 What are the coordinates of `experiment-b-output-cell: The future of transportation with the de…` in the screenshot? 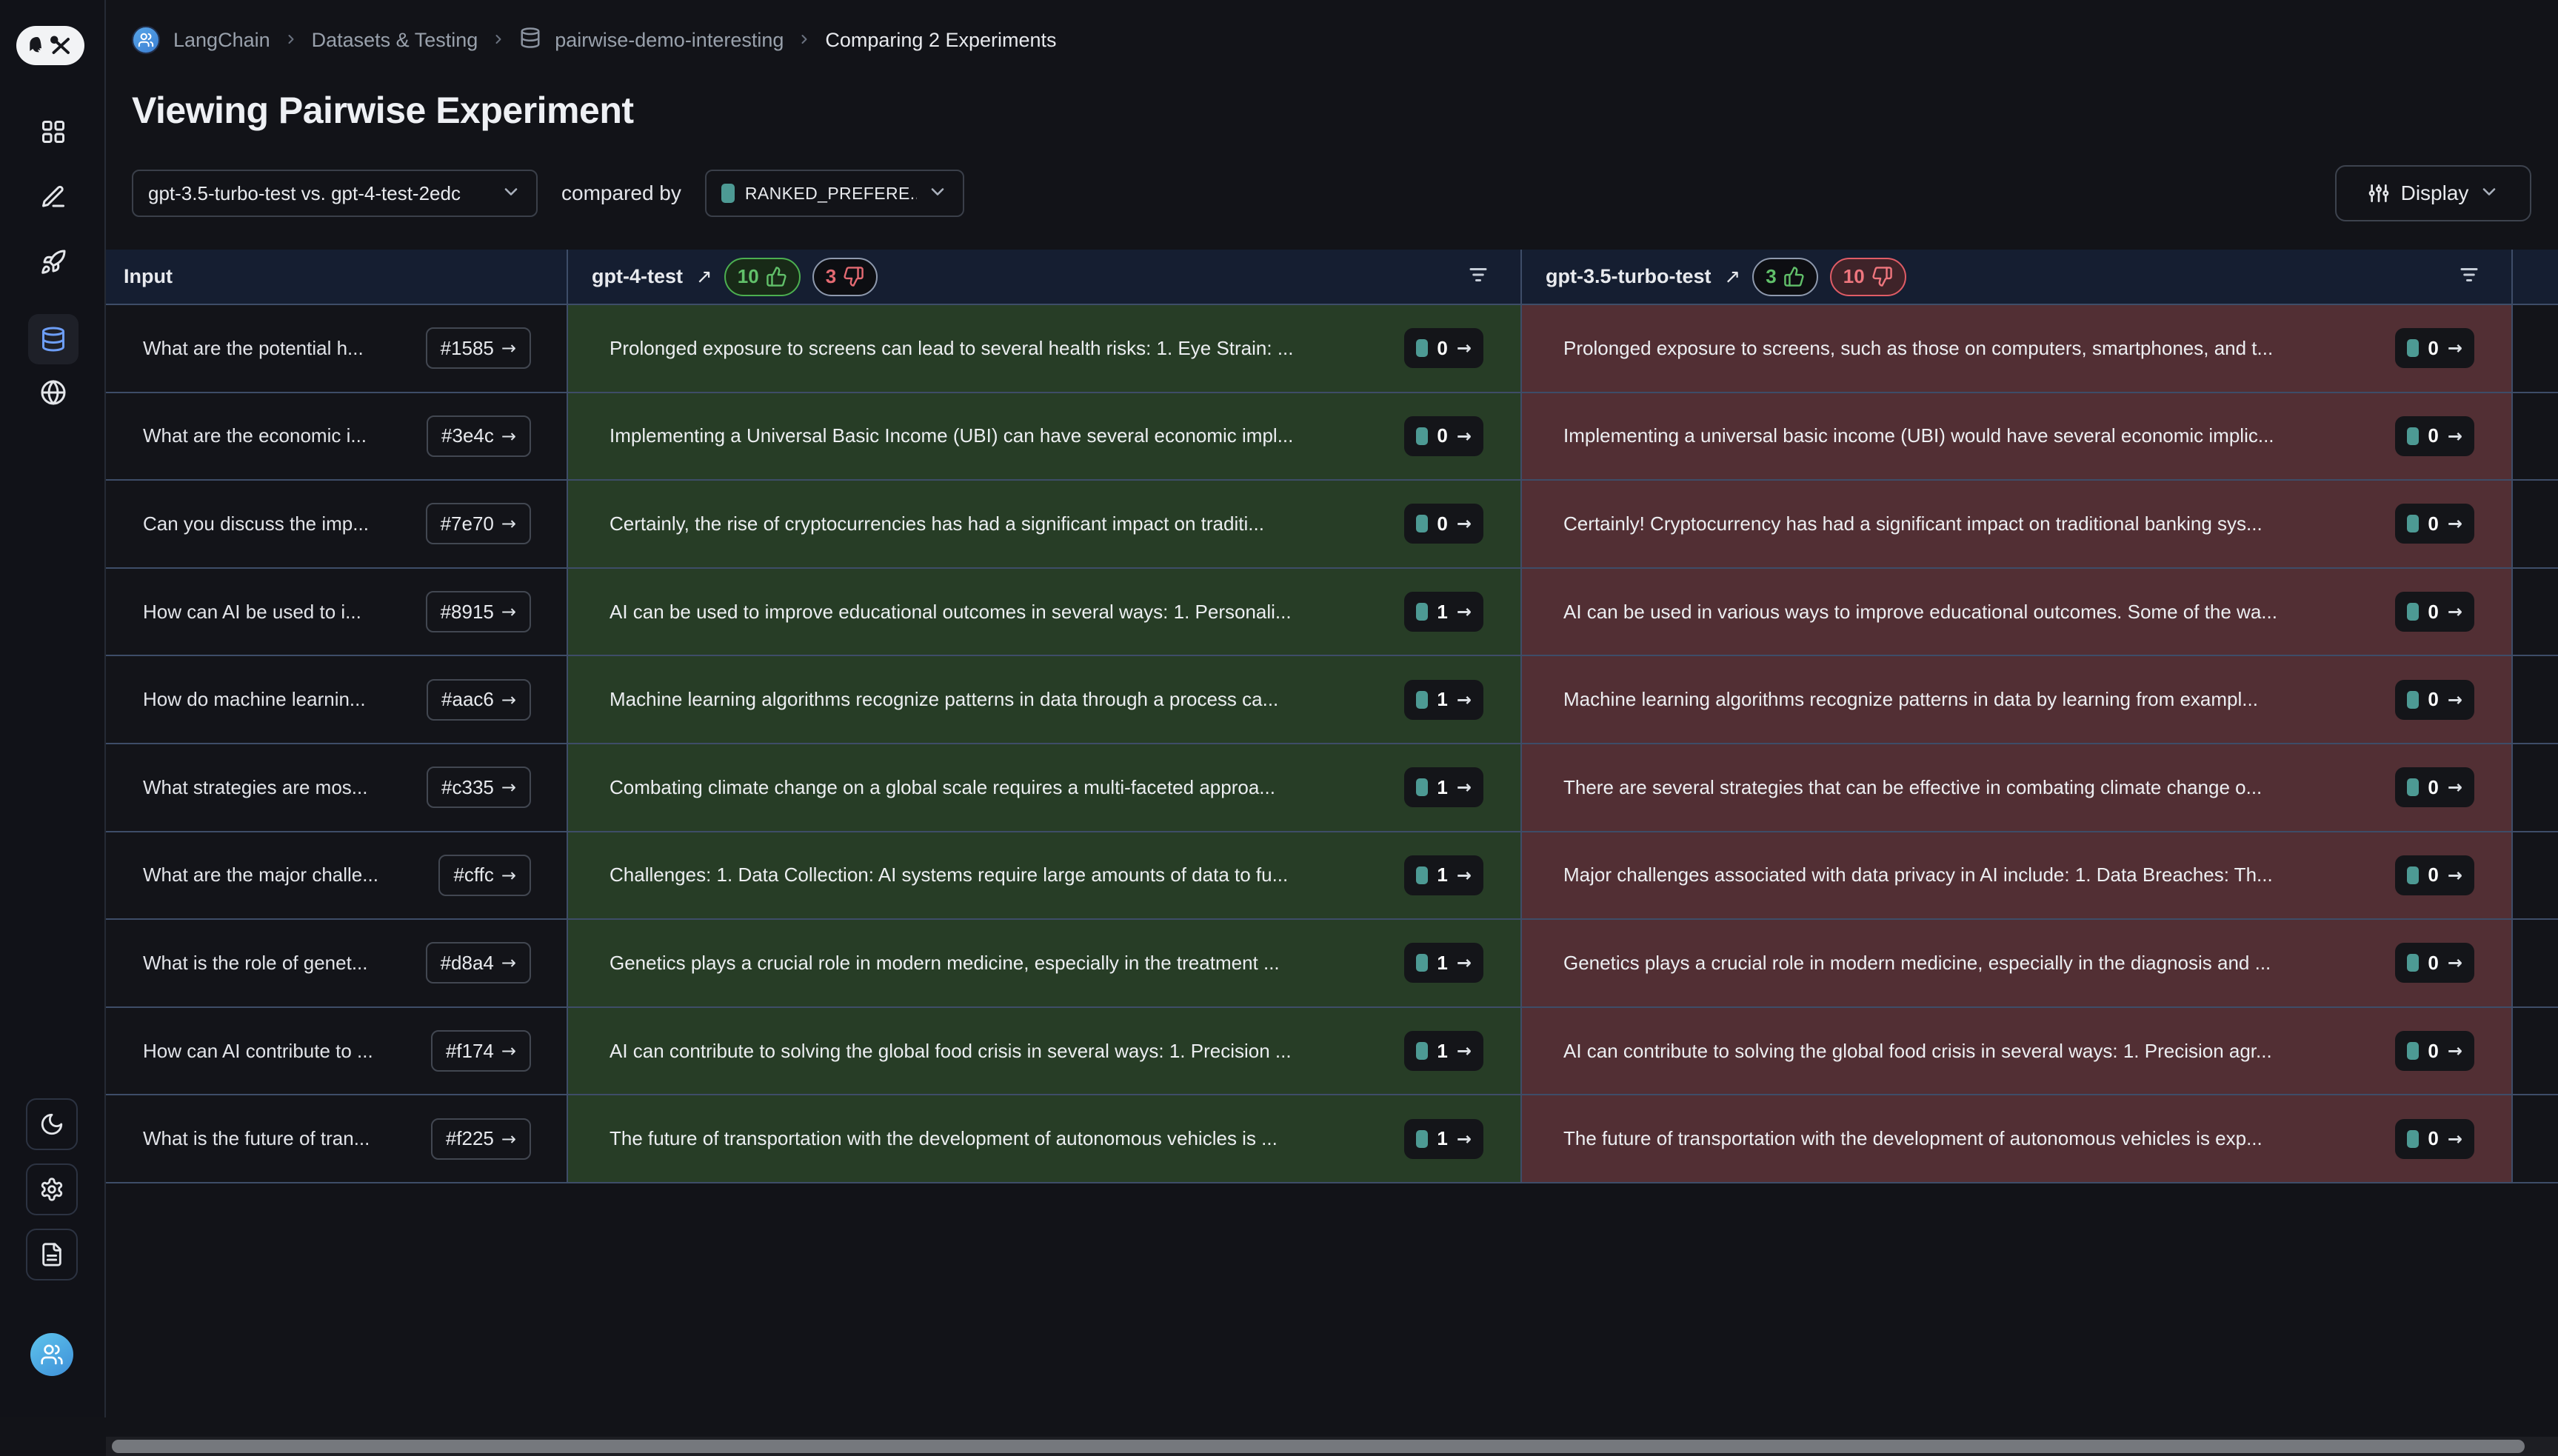 It's located at (2017, 1139).